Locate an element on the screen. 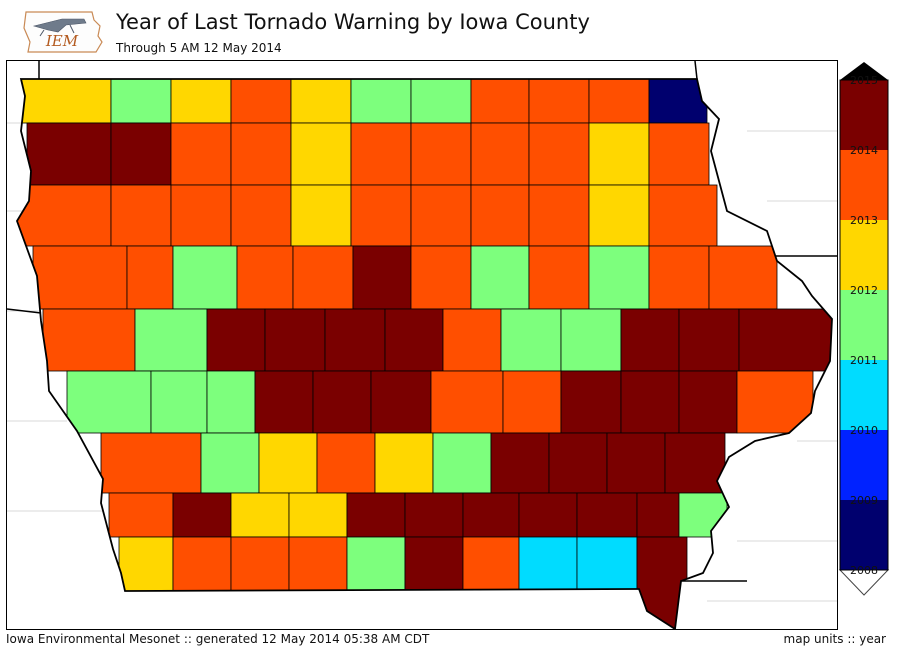 The width and height of the screenshot is (900, 653). legend-frame is located at coordinates (864, 325).